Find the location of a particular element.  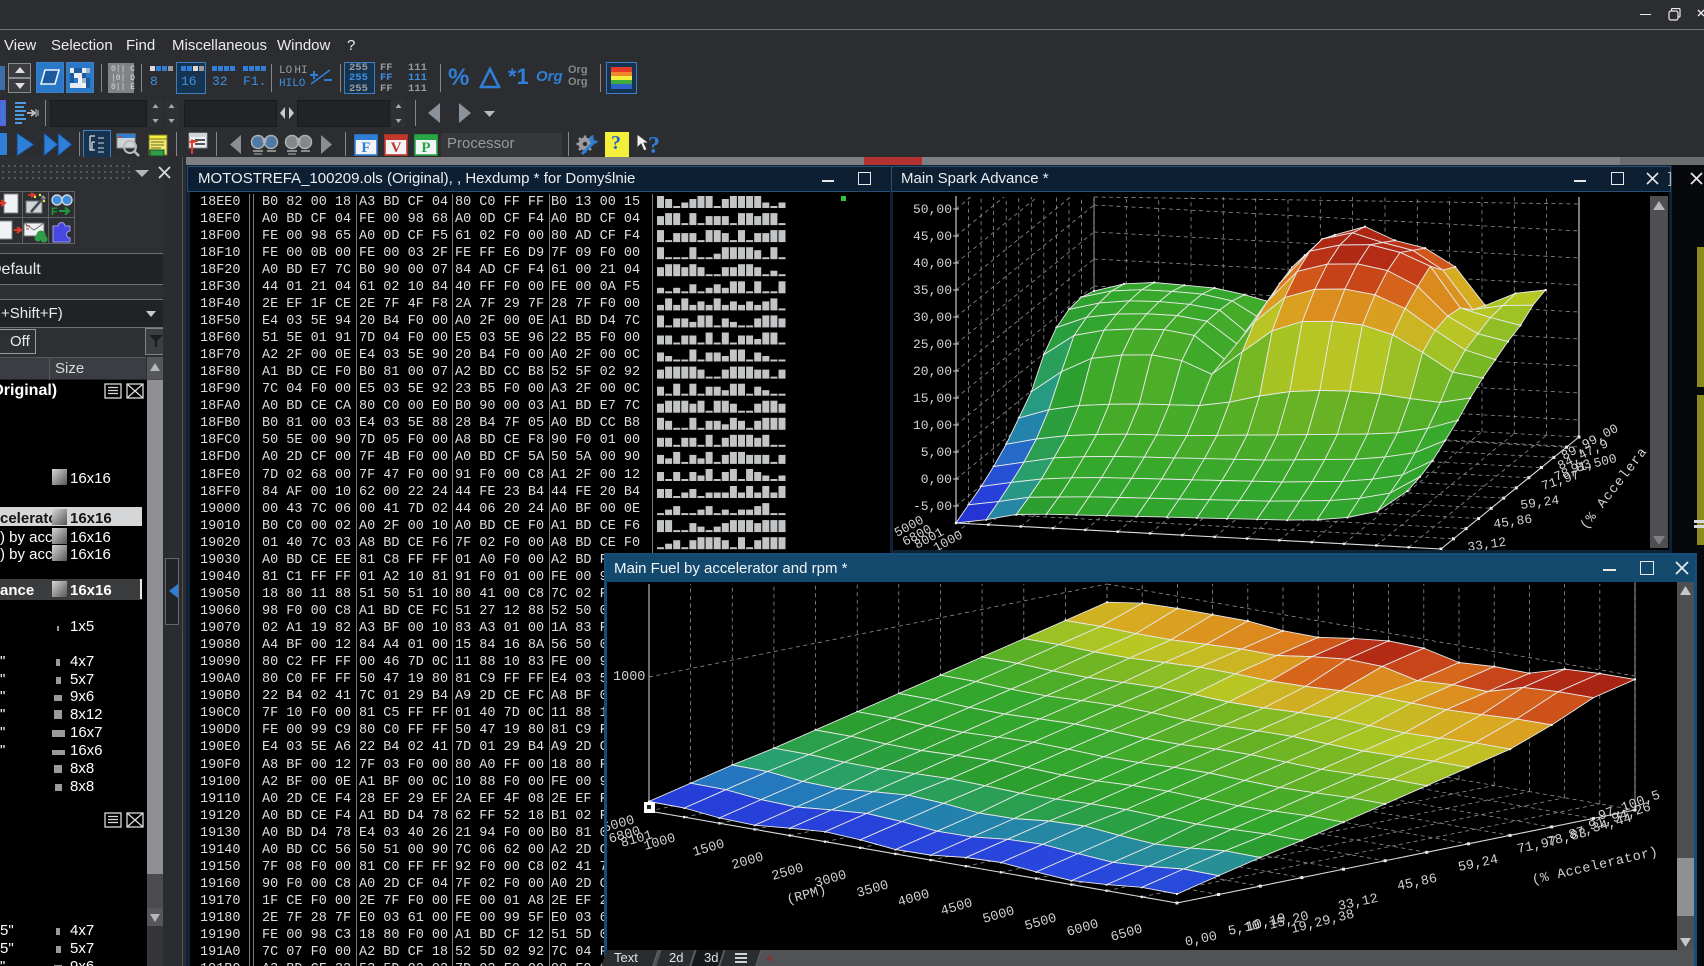

svg-text: 4500 is located at coordinates (956, 907).